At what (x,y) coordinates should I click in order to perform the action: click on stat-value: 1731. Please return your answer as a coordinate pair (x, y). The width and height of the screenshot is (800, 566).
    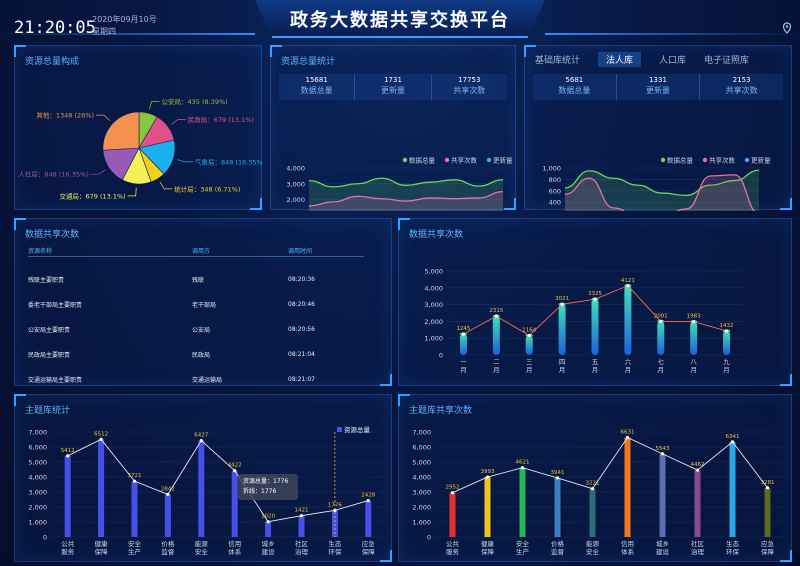
    Looking at the image, I should click on (393, 80).